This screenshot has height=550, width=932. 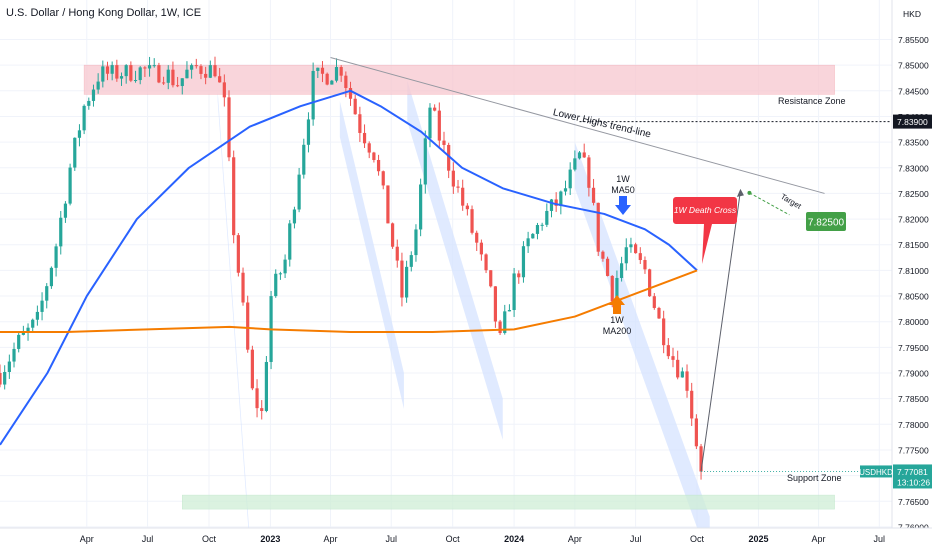 I want to click on resistance-zone, so click(x=459, y=79).